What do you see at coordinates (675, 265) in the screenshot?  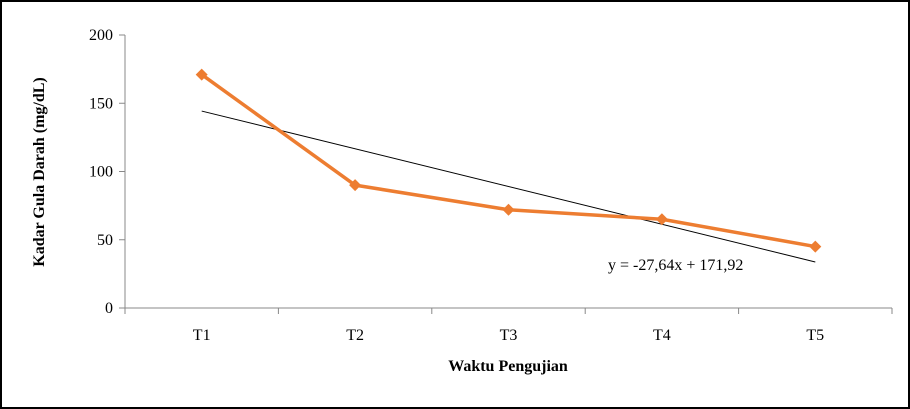 I see `trendline-equation: y = -27,64x + 171,92` at bounding box center [675, 265].